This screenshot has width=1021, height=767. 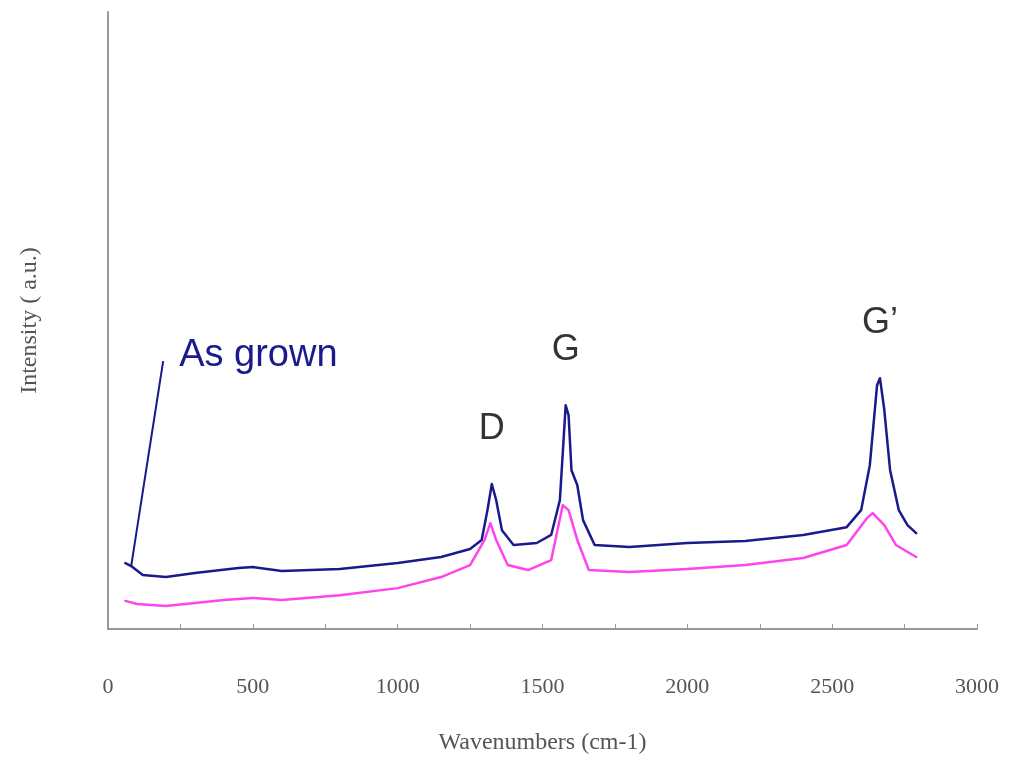 I want to click on x-tick-label: 1500, so click(x=542, y=685).